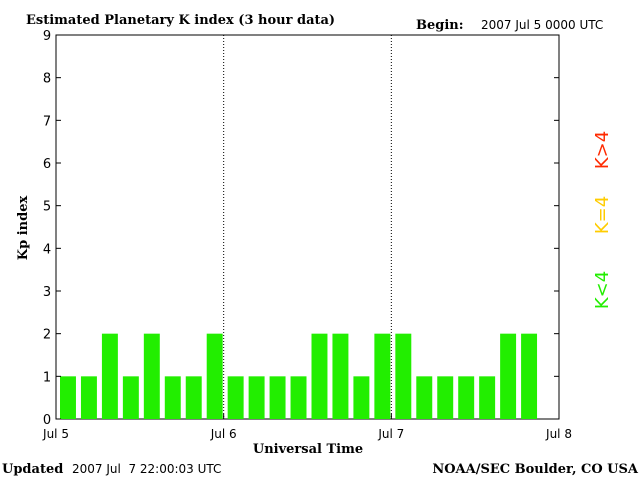  What do you see at coordinates (47, 207) in the screenshot?
I see `y-tick-label: 5` at bounding box center [47, 207].